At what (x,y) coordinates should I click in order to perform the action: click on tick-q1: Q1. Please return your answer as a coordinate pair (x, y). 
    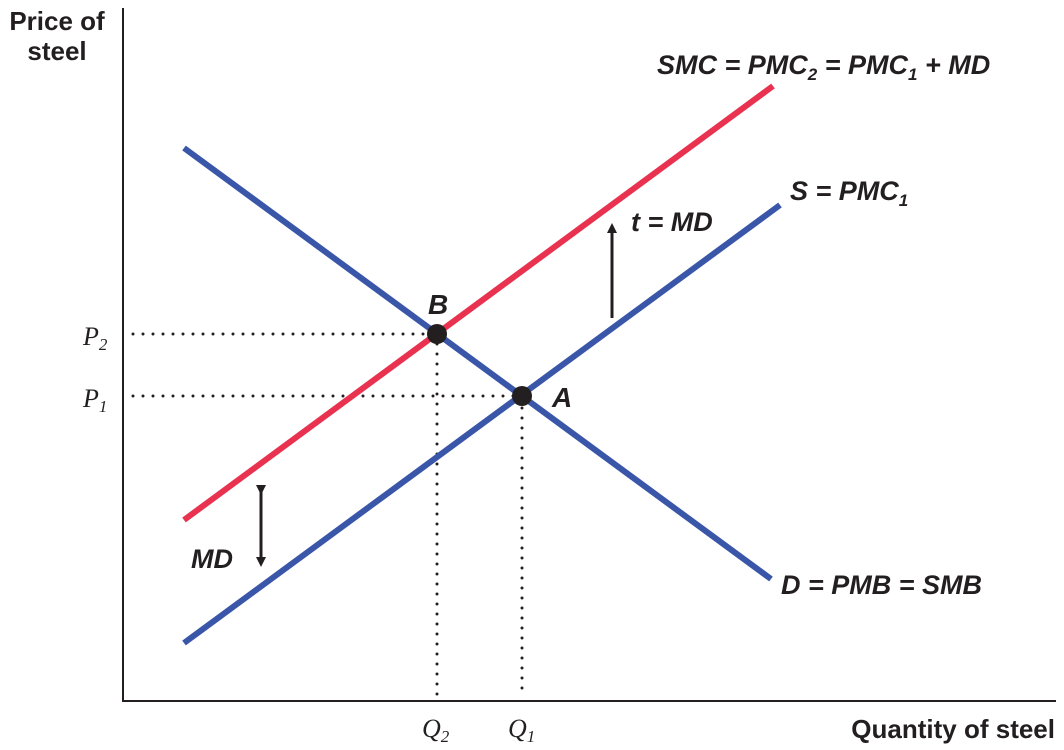
    Looking at the image, I should click on (521, 730).